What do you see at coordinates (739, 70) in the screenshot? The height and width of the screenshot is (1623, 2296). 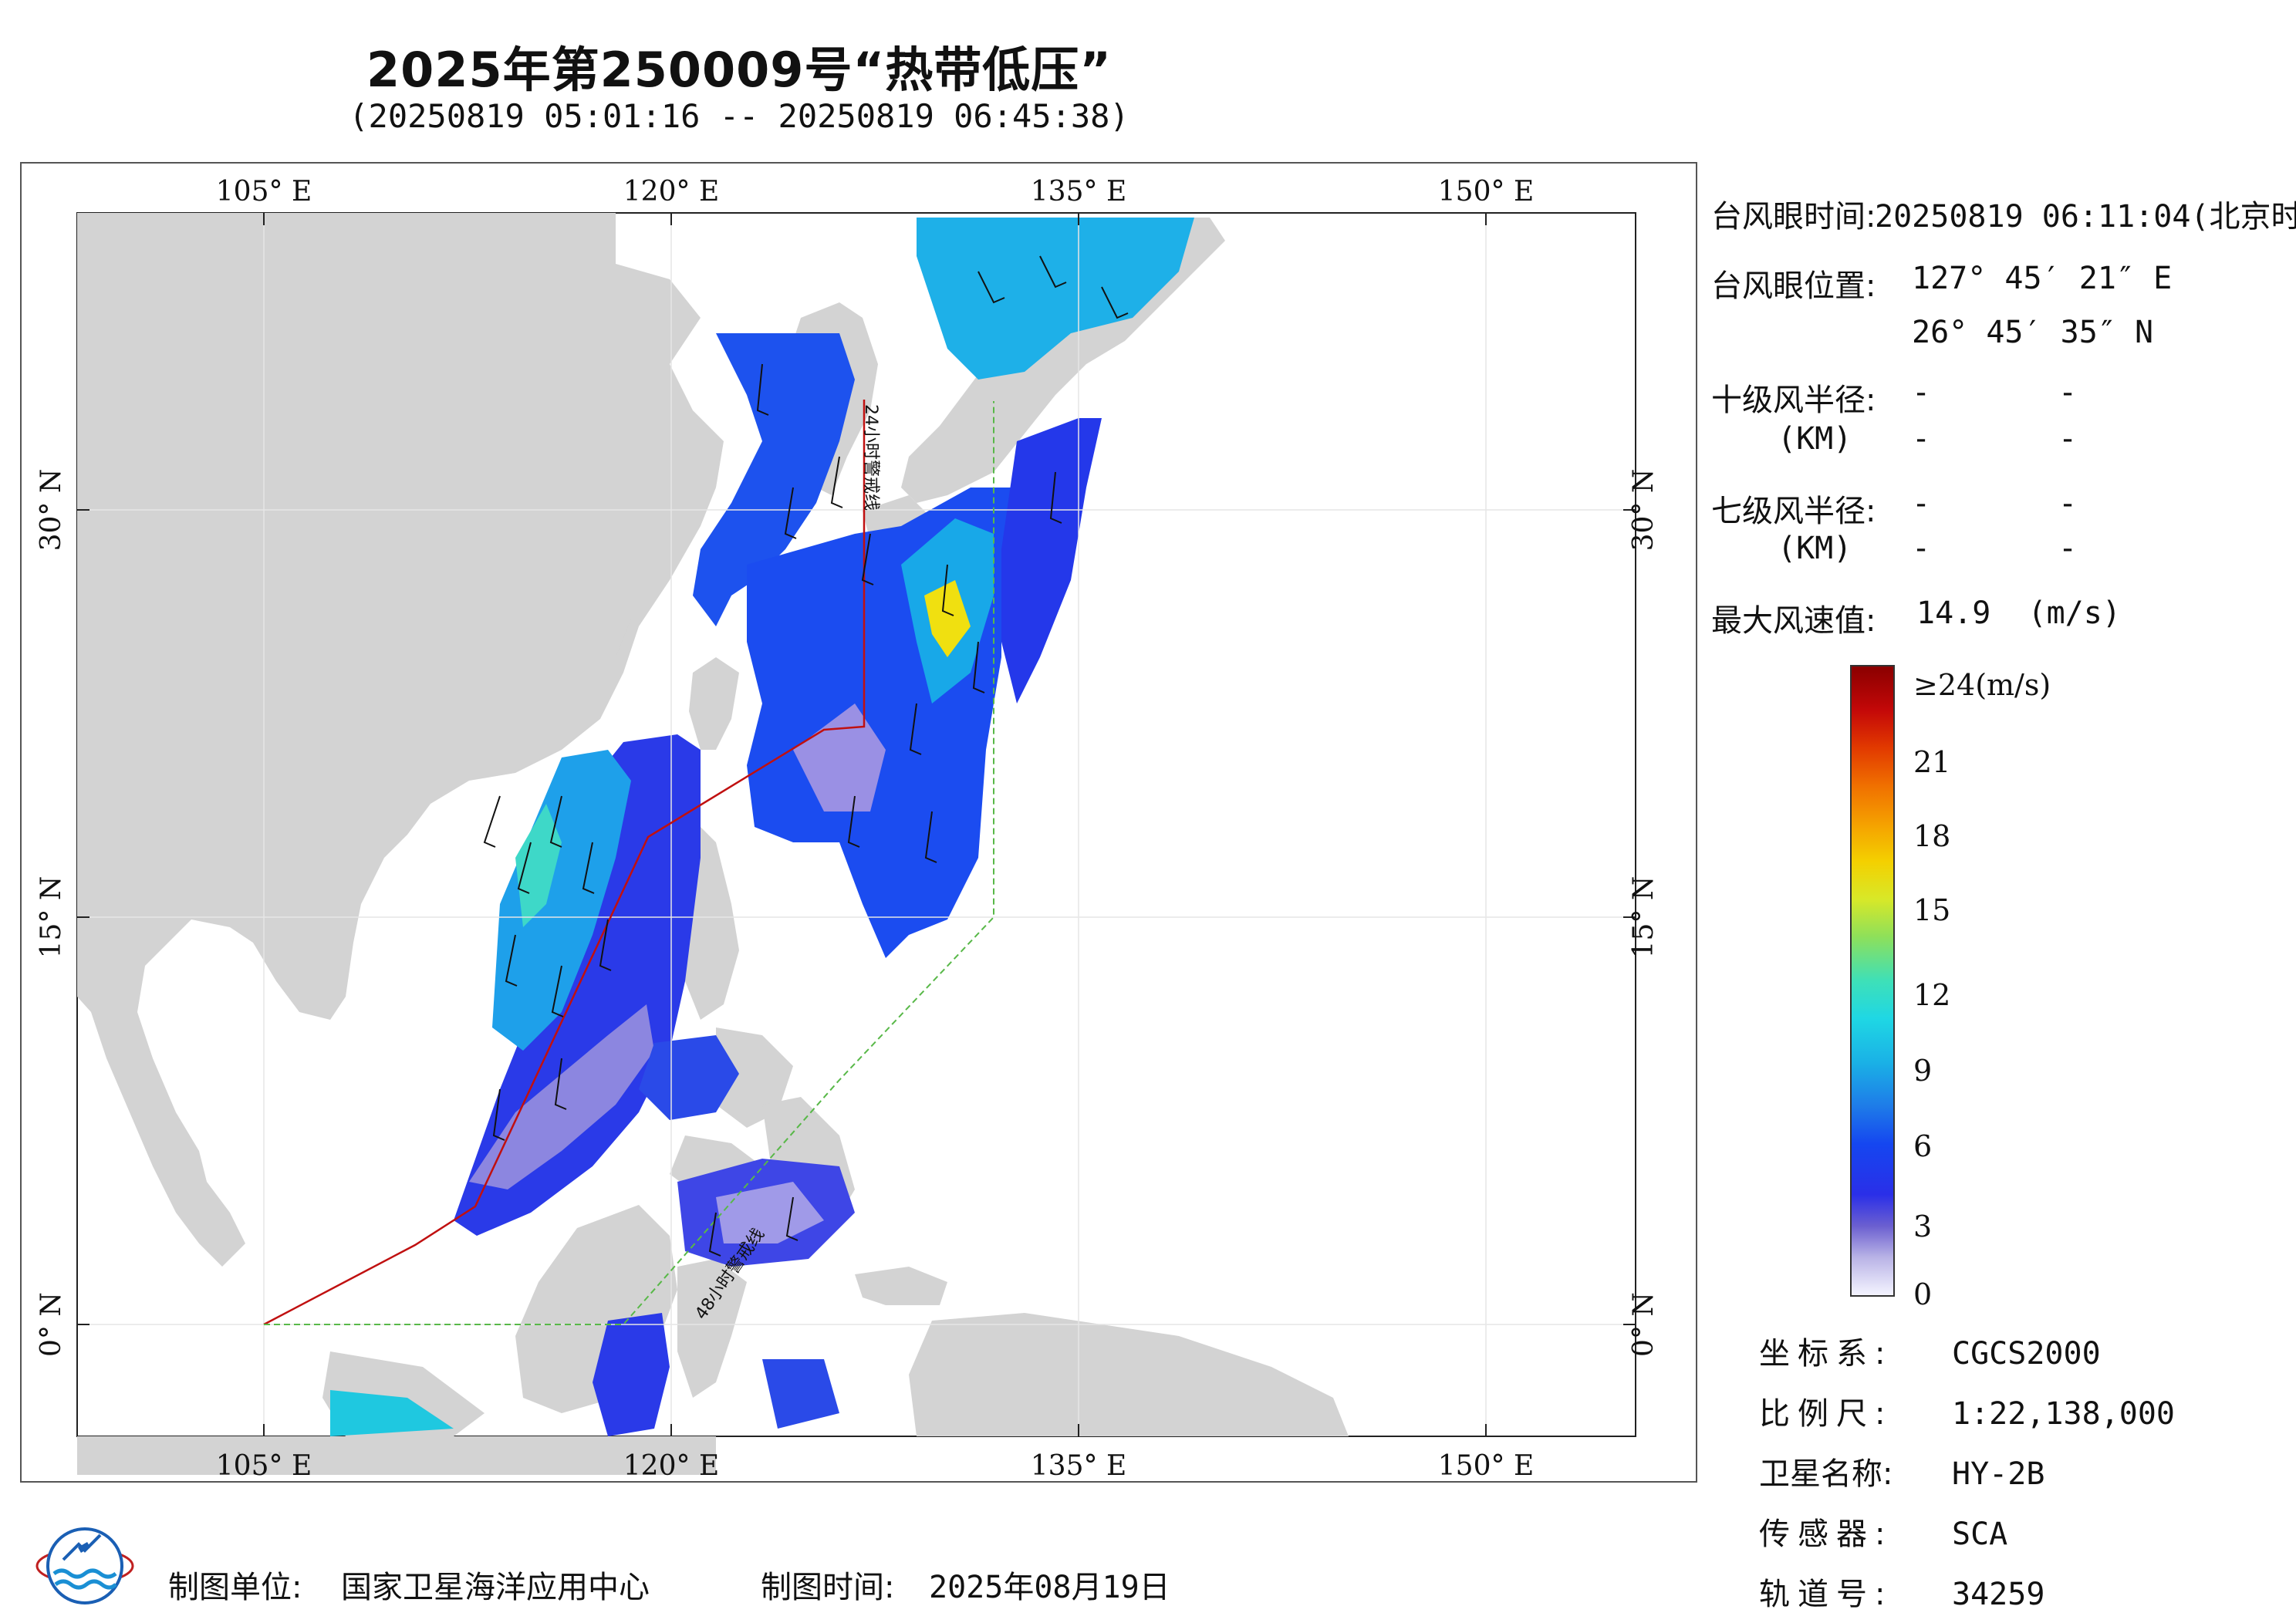 I see `page-title: 2025年第250009号“热带低压”` at bounding box center [739, 70].